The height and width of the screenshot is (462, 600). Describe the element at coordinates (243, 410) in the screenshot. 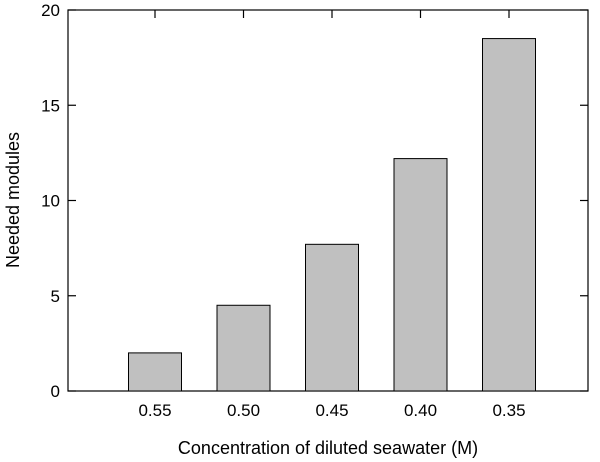

I see `x-tick-label: 0.50` at that location.